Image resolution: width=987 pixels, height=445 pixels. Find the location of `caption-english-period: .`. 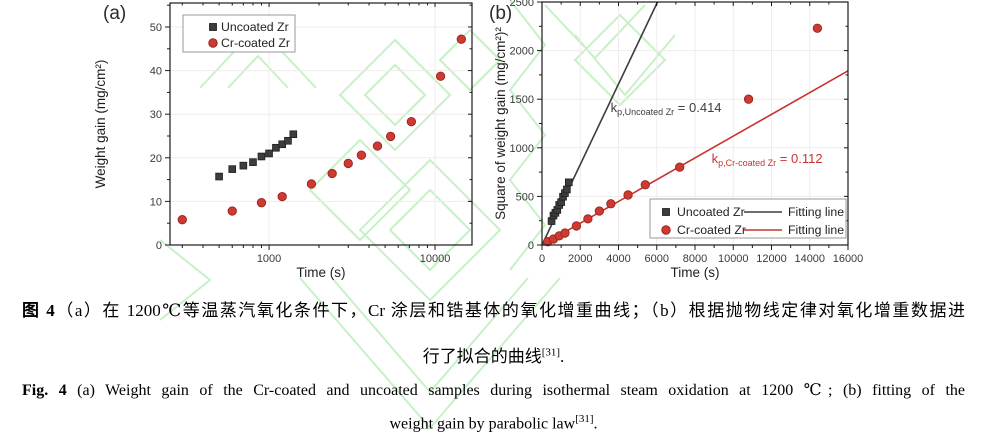

caption-english-period: . is located at coordinates (595, 424).